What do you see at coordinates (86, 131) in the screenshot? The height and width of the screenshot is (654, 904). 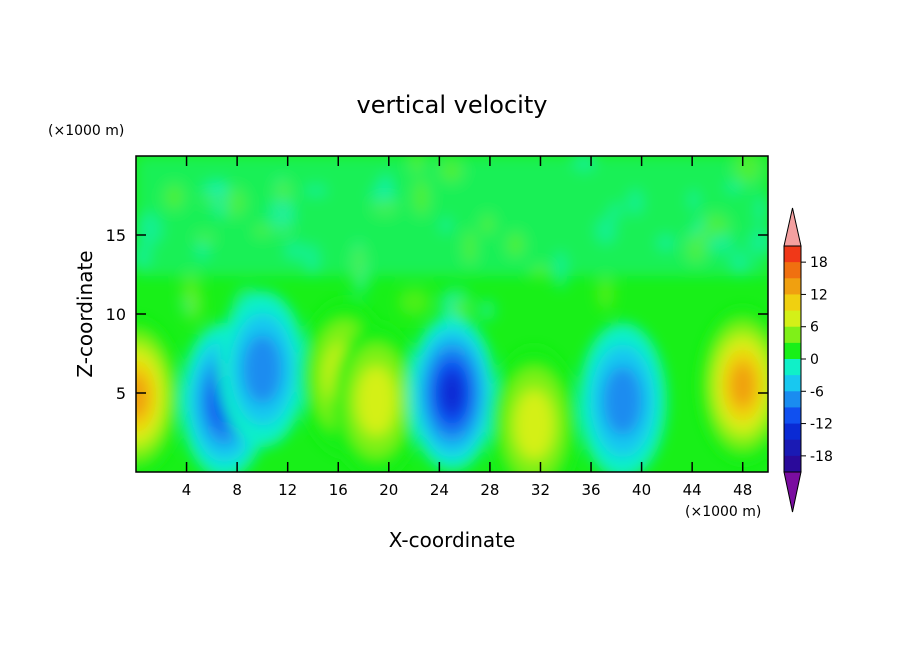 I see `y-unit-label: (×1000 m)` at bounding box center [86, 131].